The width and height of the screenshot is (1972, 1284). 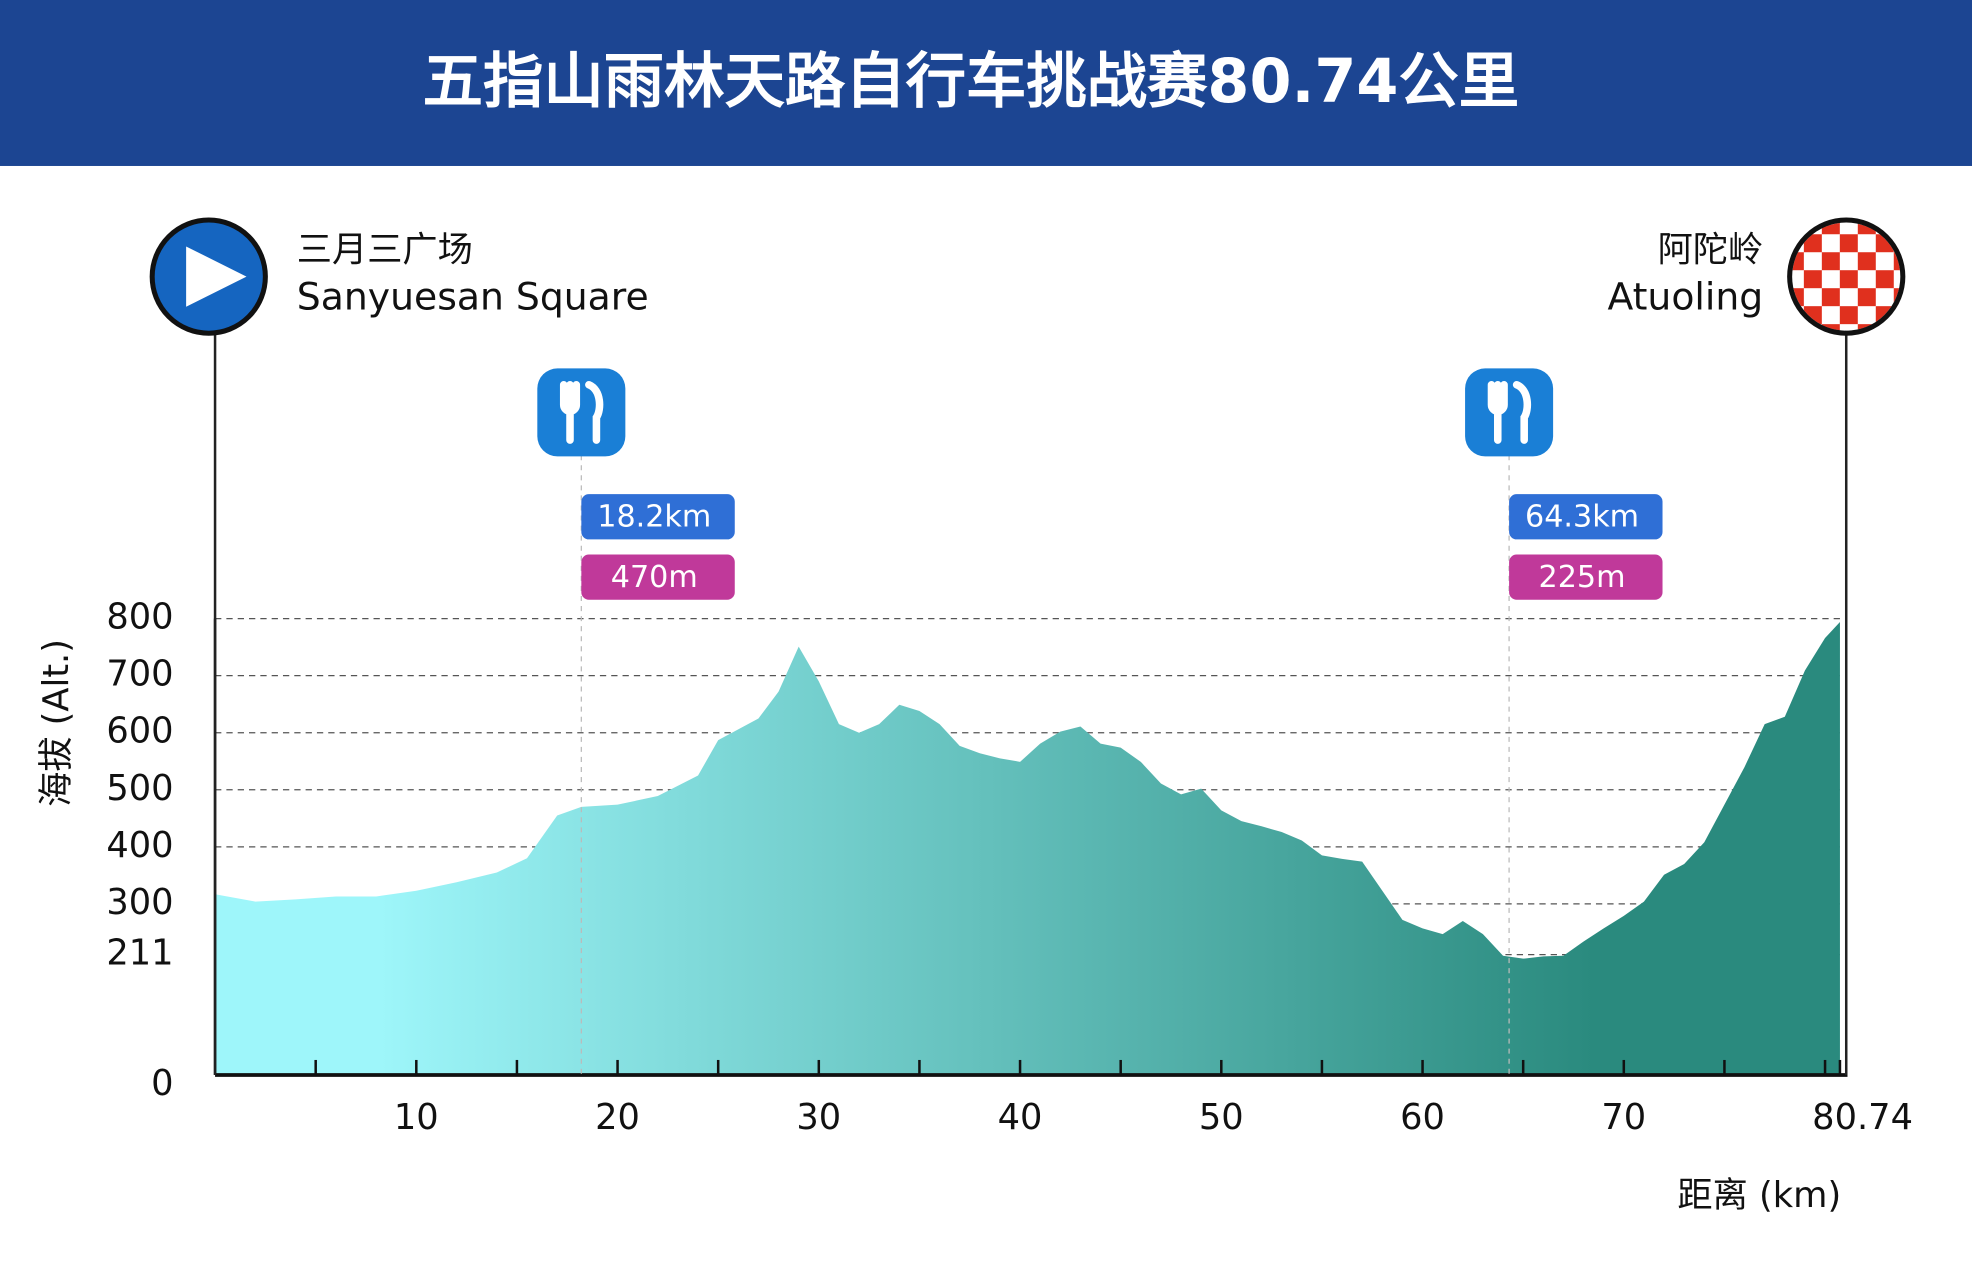 What do you see at coordinates (971, 82) in the screenshot?
I see `title: 五指山雨林天路自行车挑战赛80.74公里` at bounding box center [971, 82].